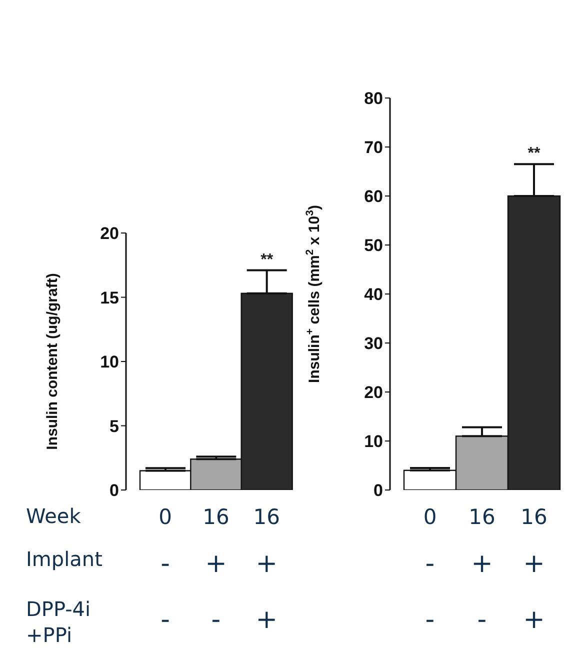 The image size is (566, 658). Describe the element at coordinates (59, 622) in the screenshot. I see `text: DPP-4i +PPi` at that location.